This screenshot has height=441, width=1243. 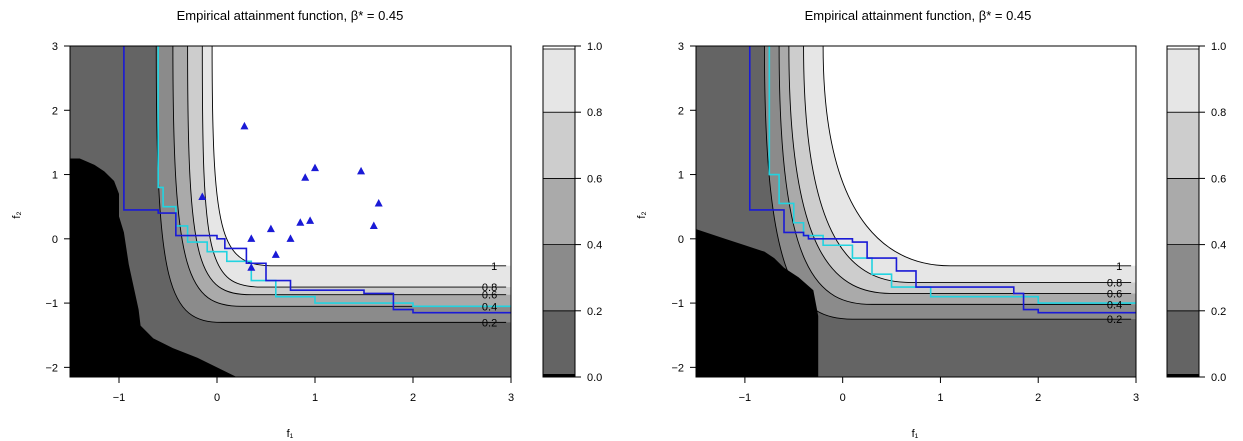 I want to click on contour-line-0.8, so click(x=967, y=164).